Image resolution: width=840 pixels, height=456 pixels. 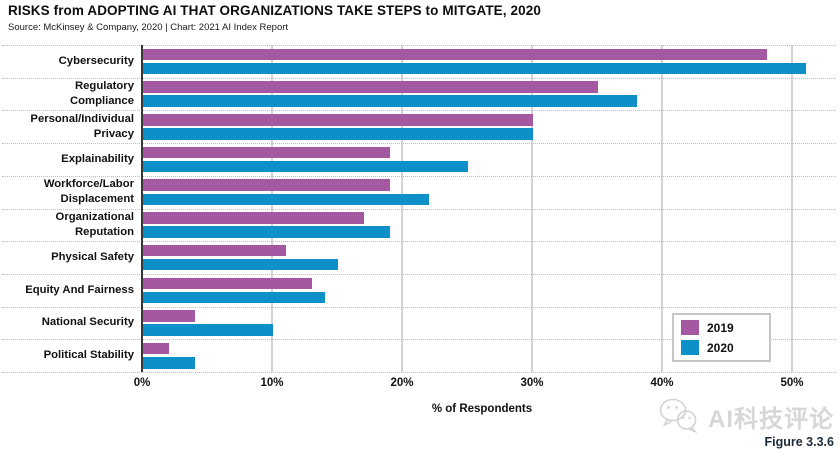 What do you see at coordinates (662, 383) in the screenshot?
I see `x-tick-label-40%: 40%` at bounding box center [662, 383].